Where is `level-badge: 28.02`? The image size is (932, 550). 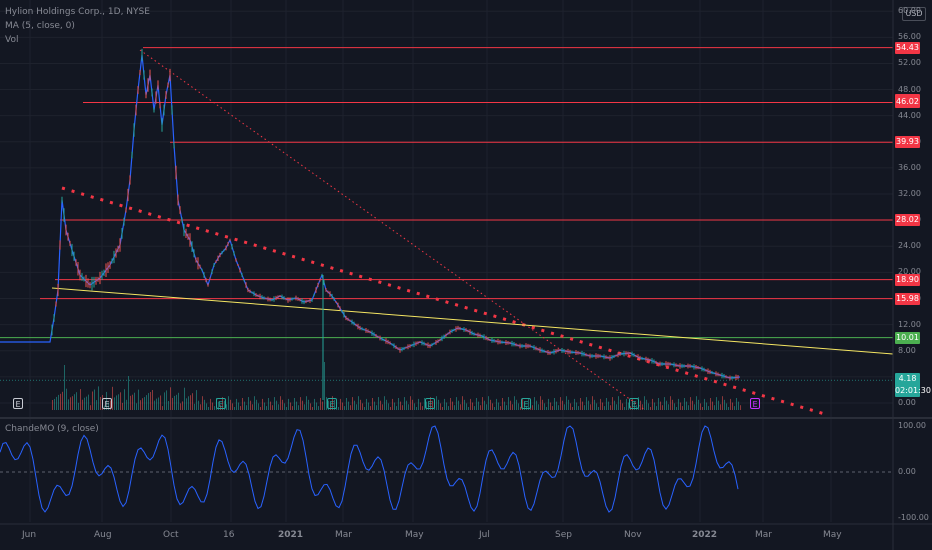 level-badge: 28.02 is located at coordinates (907, 220).